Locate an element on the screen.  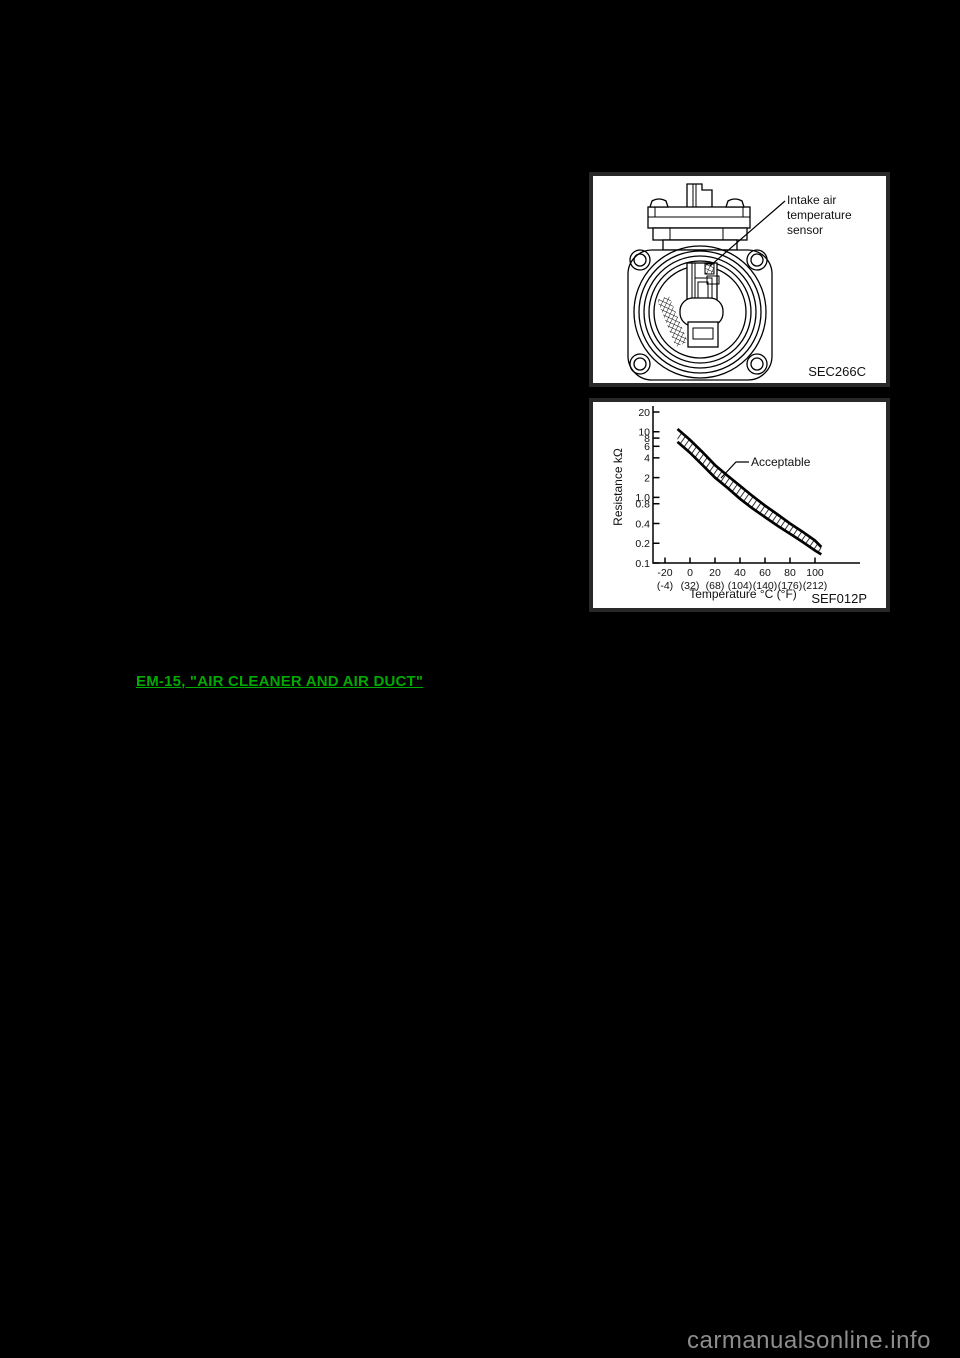
x-tick-label-fahrenheit: (212) is located at coordinates (815, 586).